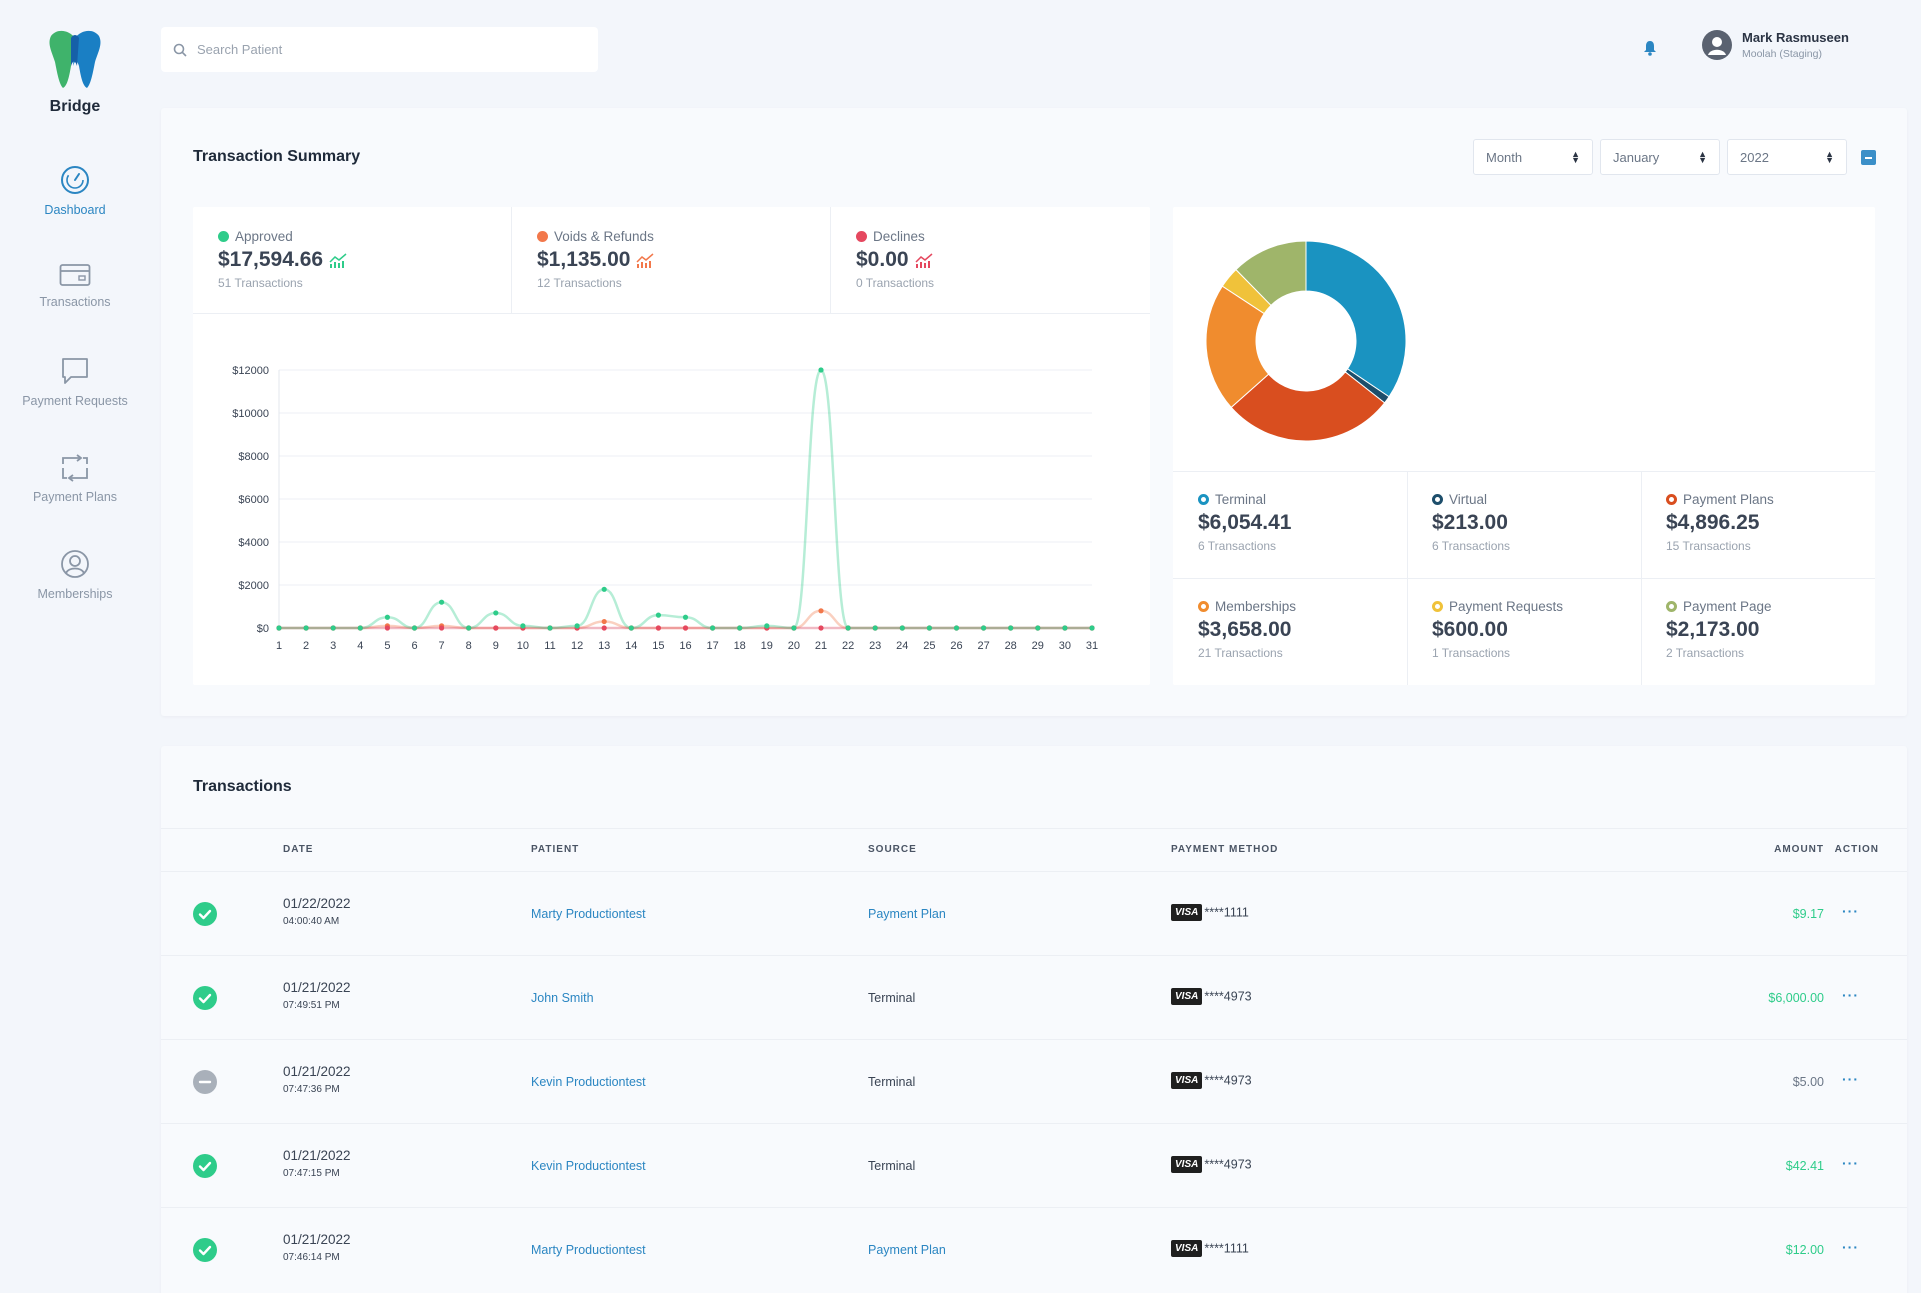 This screenshot has height=1293, width=1921. I want to click on source-stat-memberships: Memberships $3,658.00 21 Transactions, so click(1247, 629).